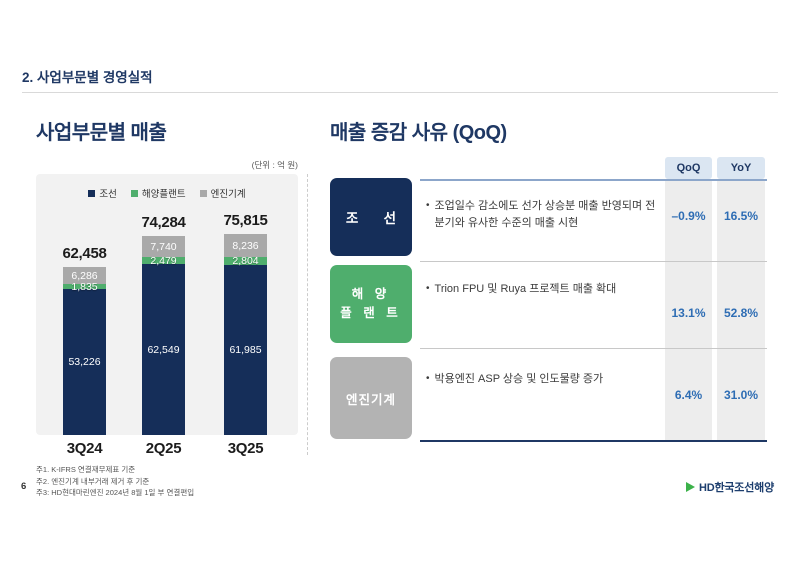 The height and width of the screenshot is (566, 800). I want to click on table-row-note: • Trion FPU 및 Ruya 프로젝트 매출 확대, so click(545, 289).